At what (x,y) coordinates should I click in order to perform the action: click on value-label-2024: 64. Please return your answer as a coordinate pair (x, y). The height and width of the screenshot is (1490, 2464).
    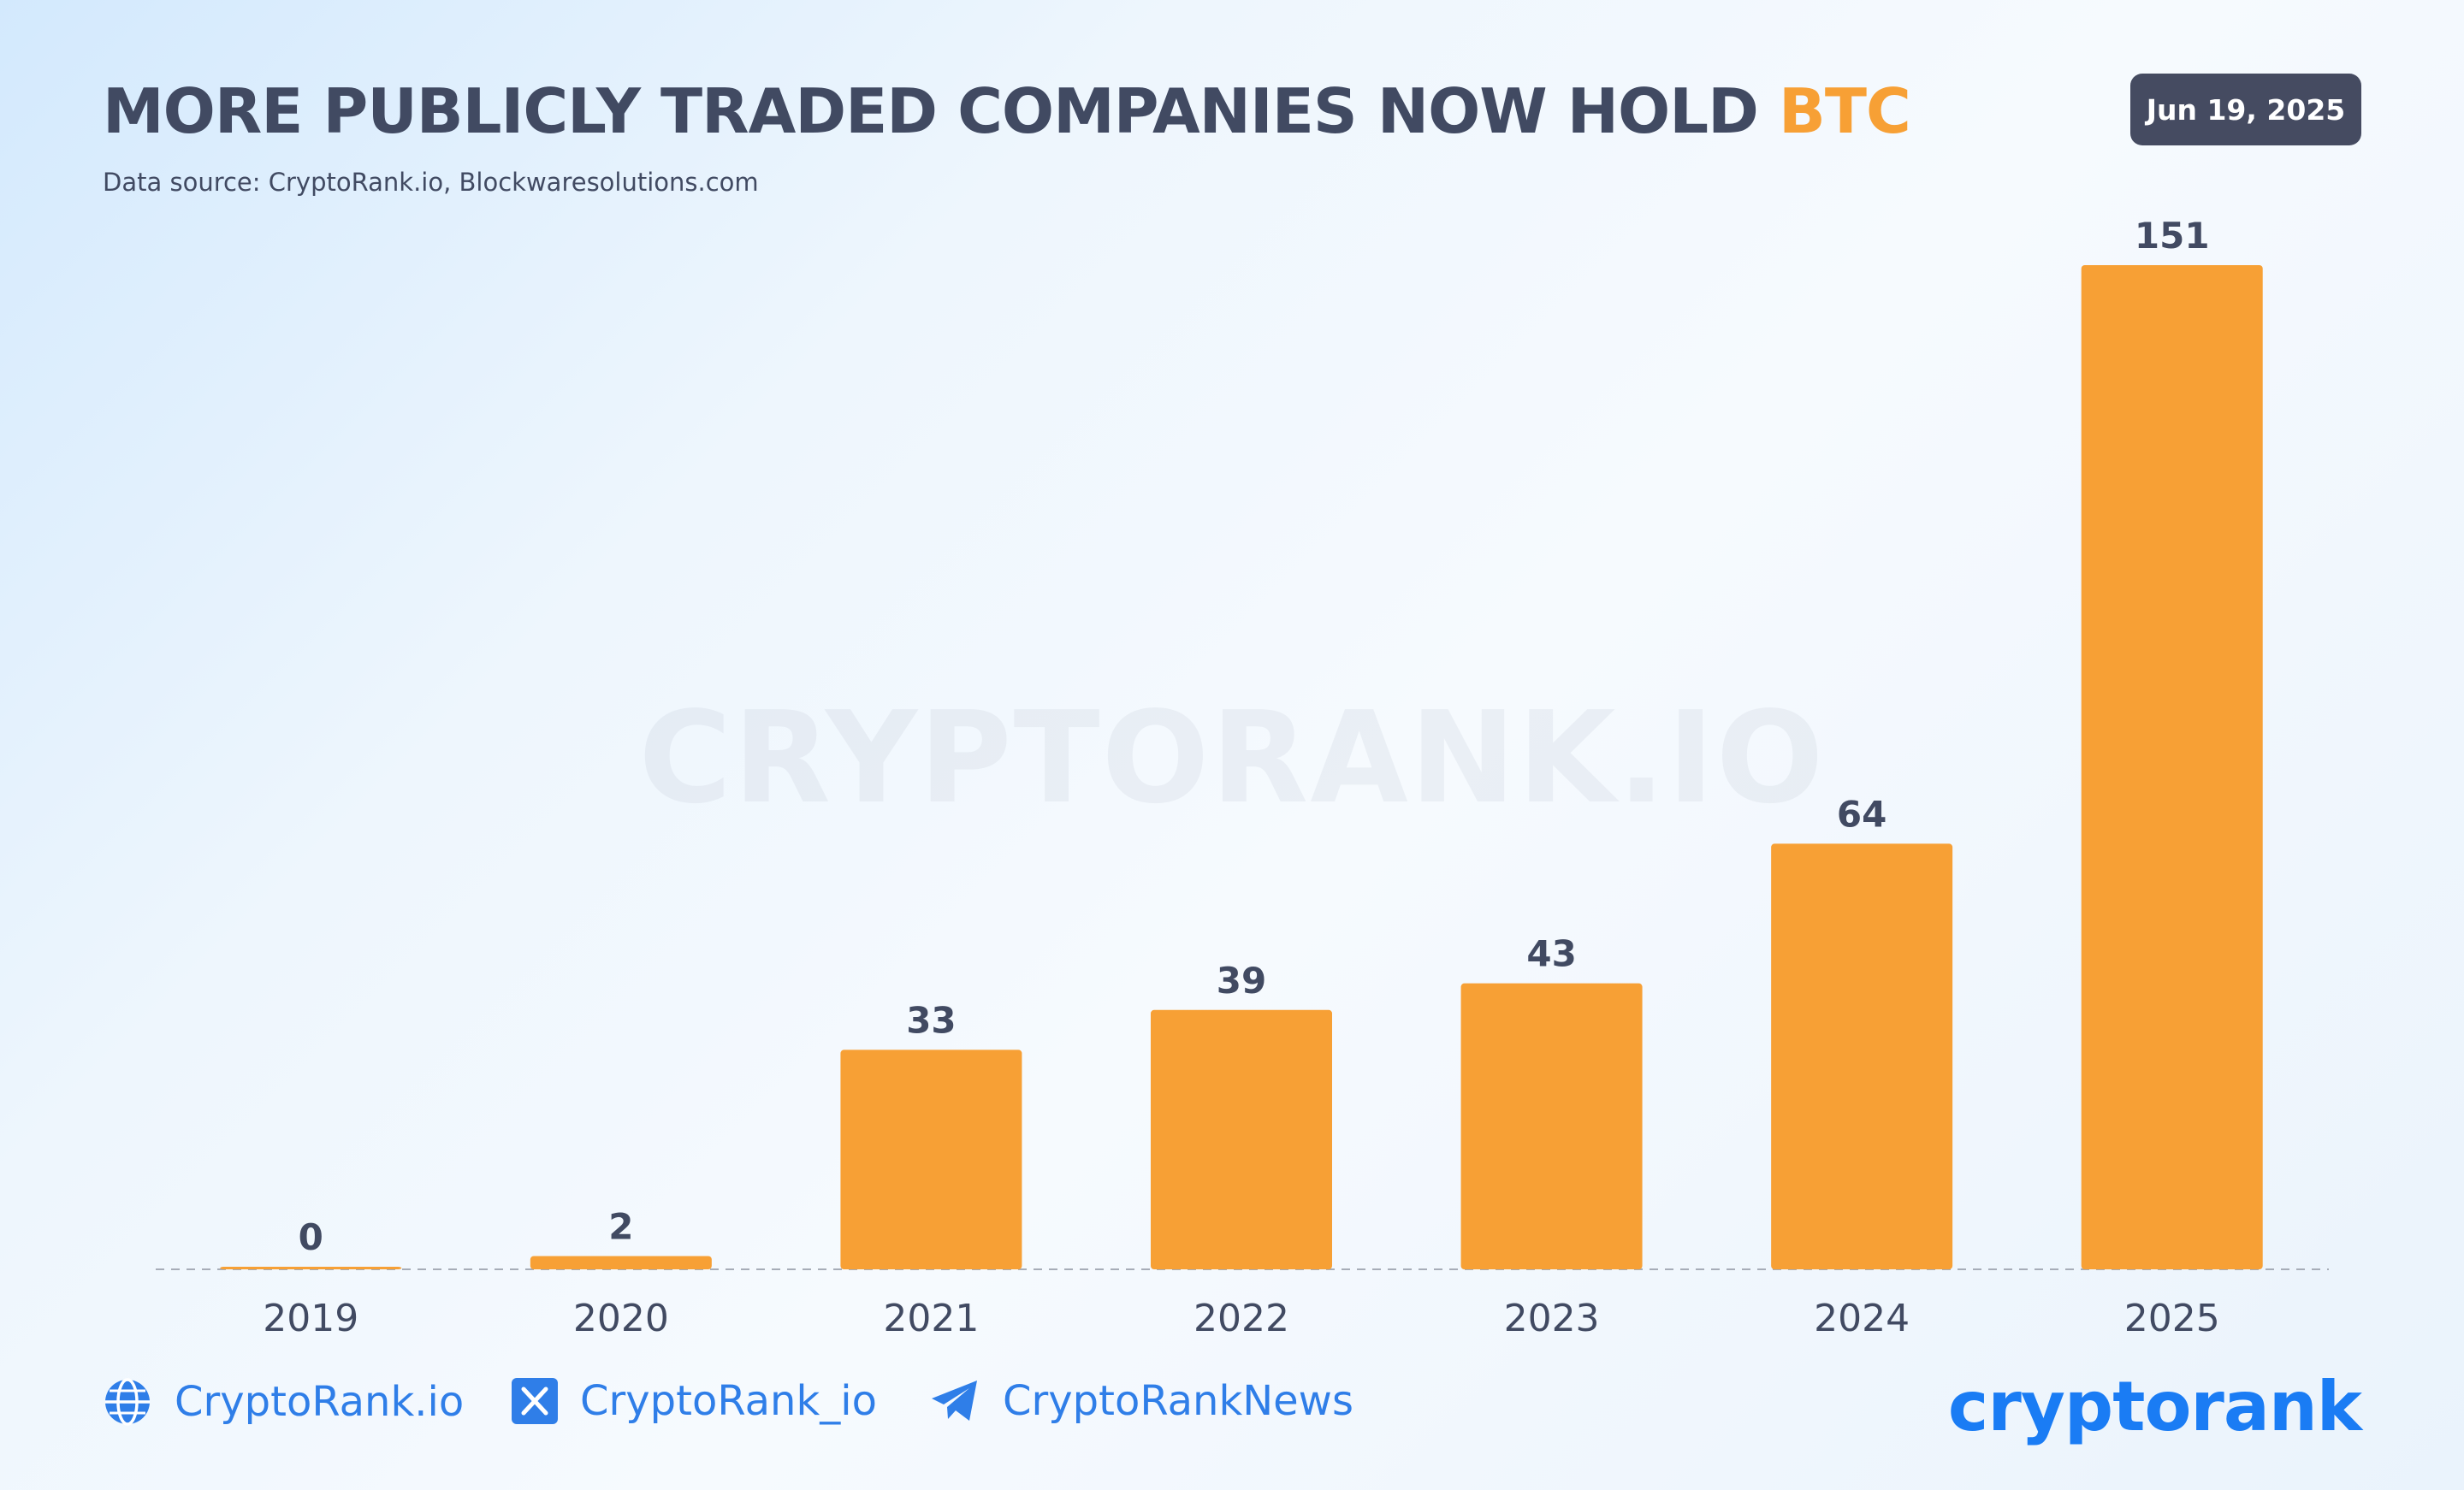
    Looking at the image, I should click on (1861, 814).